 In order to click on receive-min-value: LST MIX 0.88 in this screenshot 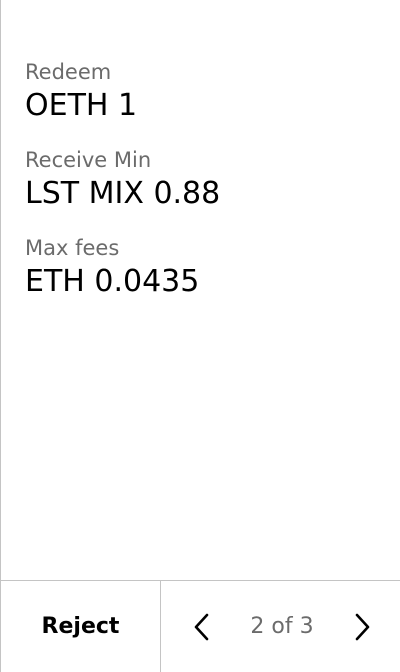, I will do `click(123, 193)`.